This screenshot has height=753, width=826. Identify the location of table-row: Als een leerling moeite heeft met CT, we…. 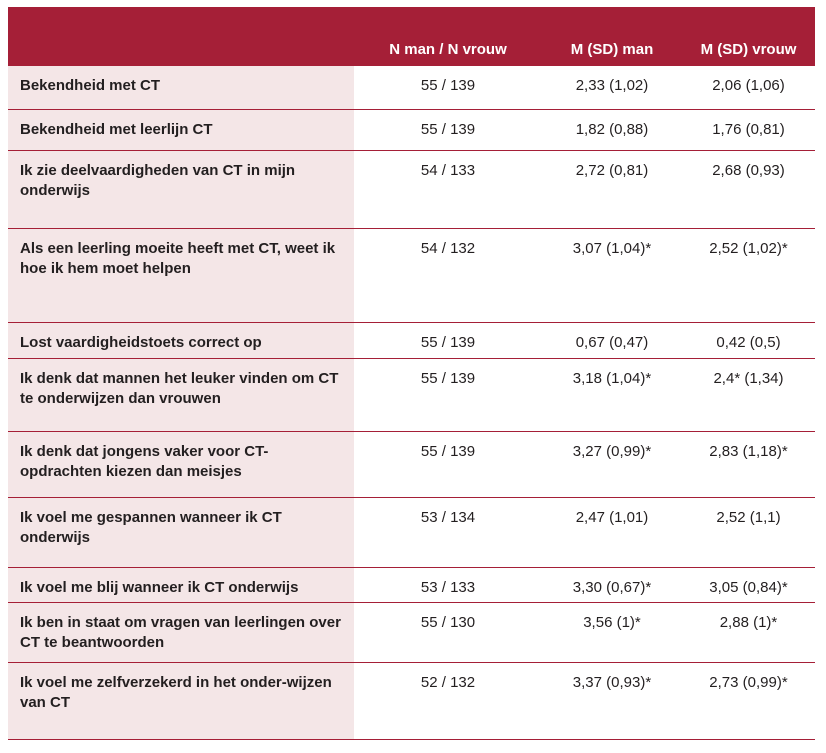
(411, 276).